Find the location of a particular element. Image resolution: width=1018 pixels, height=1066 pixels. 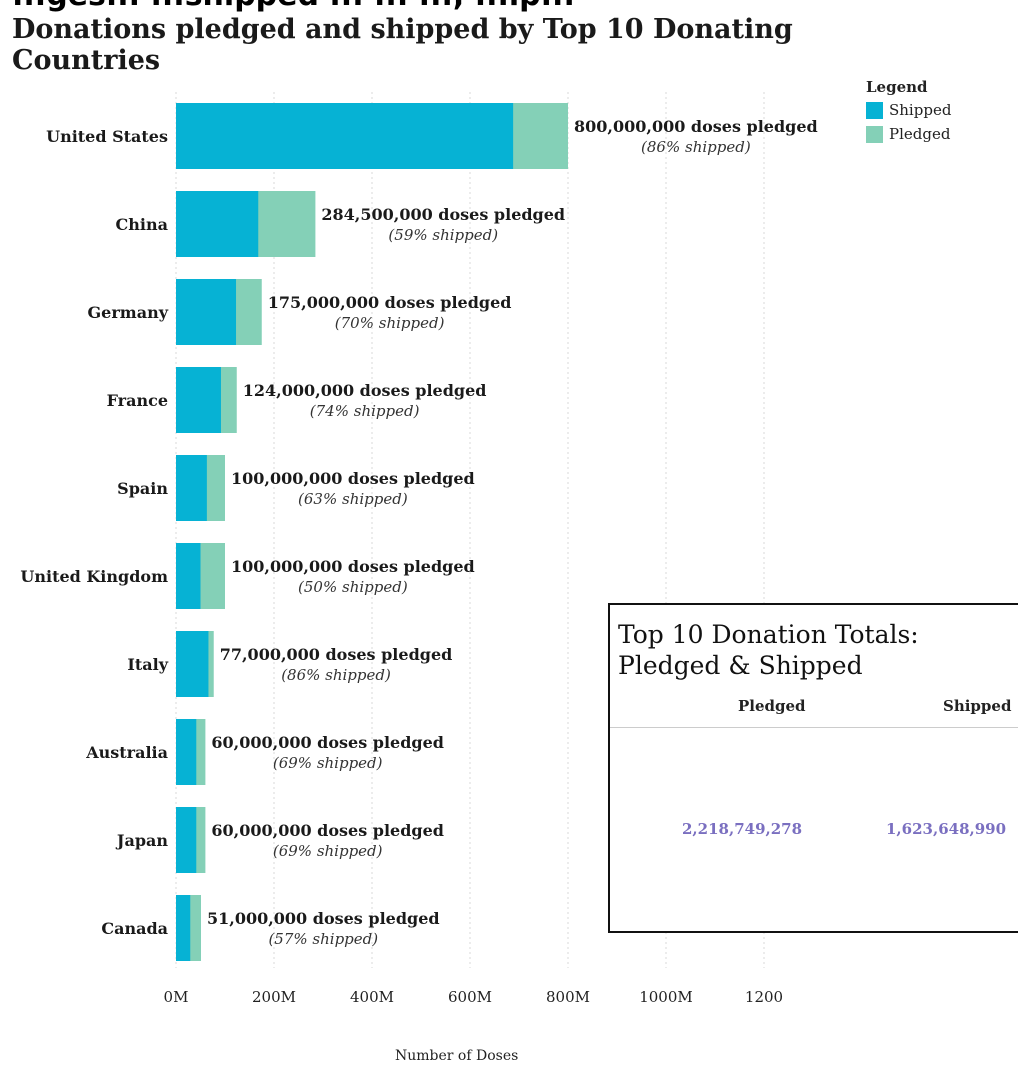

bar-shipped-pct-label: (57% shipped) is located at coordinates (323, 939).